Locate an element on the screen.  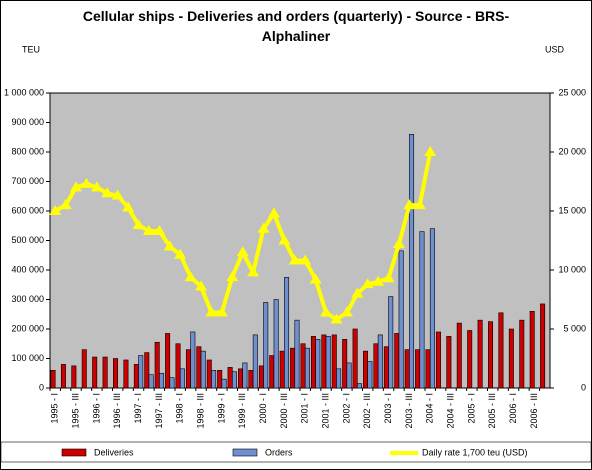
legend-label: Daily rate 1,700 teu (USD) is located at coordinates (475, 452).